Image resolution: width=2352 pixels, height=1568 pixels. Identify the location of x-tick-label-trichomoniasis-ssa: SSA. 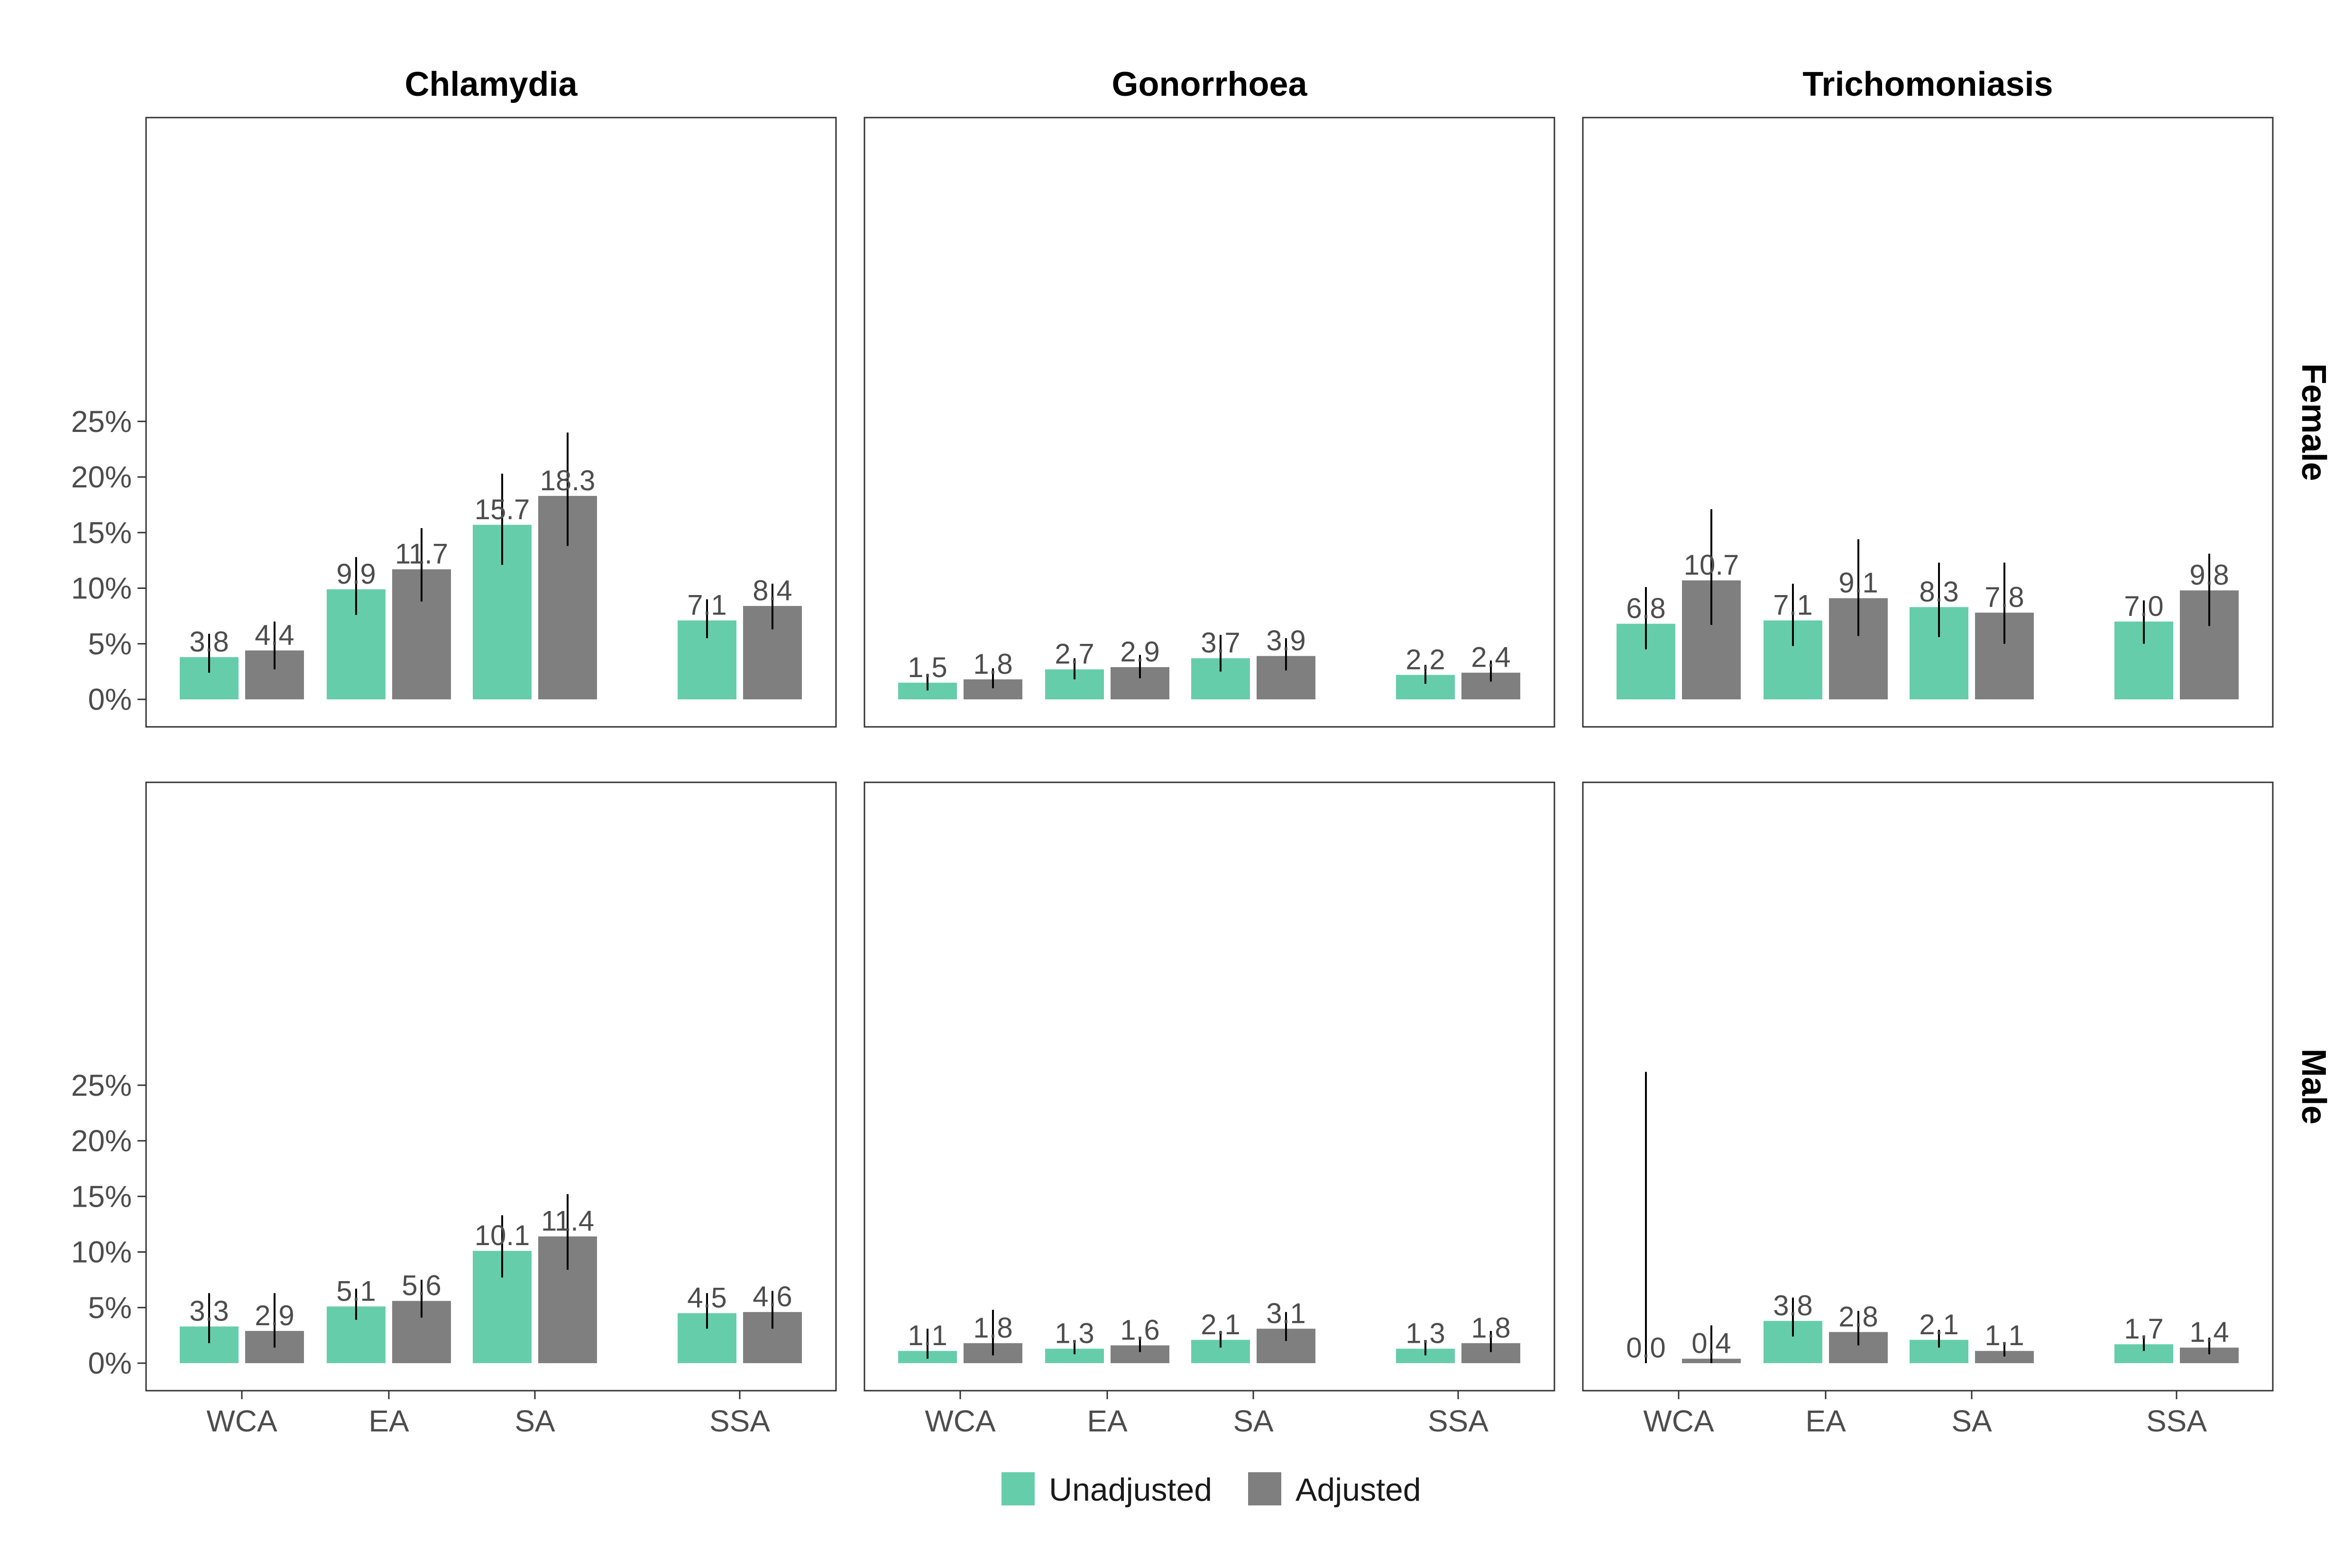
(2177, 1421).